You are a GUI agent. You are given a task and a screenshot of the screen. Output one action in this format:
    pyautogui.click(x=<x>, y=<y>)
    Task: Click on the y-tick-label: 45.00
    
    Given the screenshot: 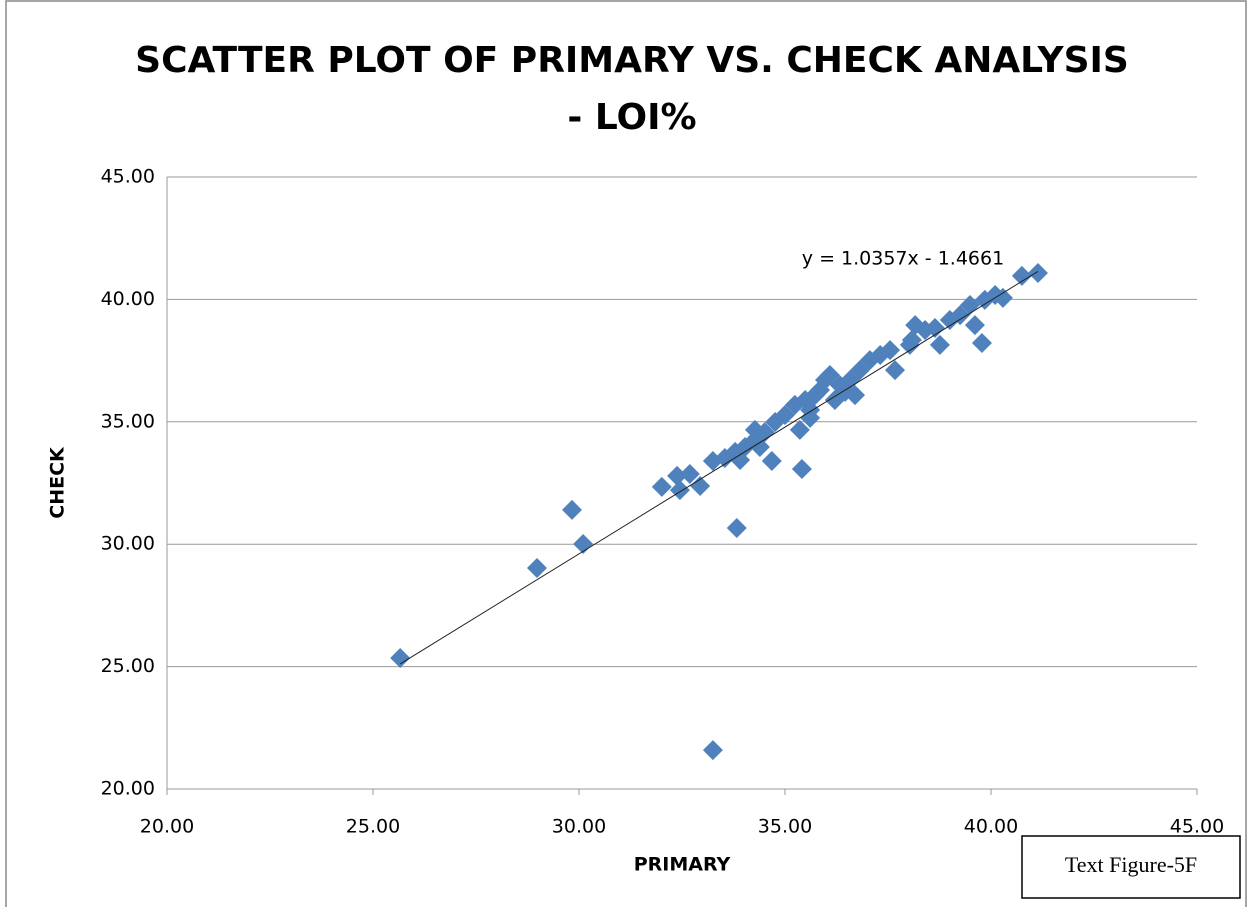 What is the action you would take?
    pyautogui.click(x=128, y=177)
    